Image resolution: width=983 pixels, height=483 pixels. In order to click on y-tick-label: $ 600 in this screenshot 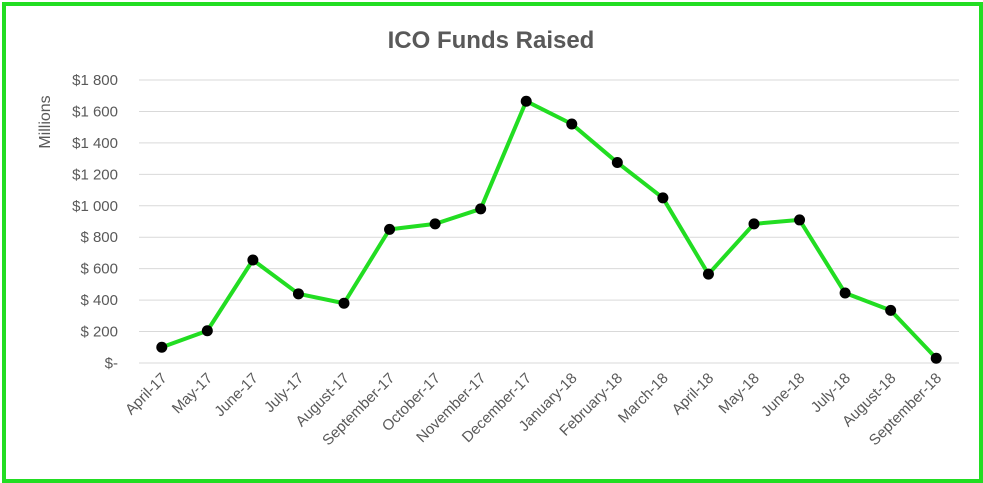, I will do `click(99, 269)`.